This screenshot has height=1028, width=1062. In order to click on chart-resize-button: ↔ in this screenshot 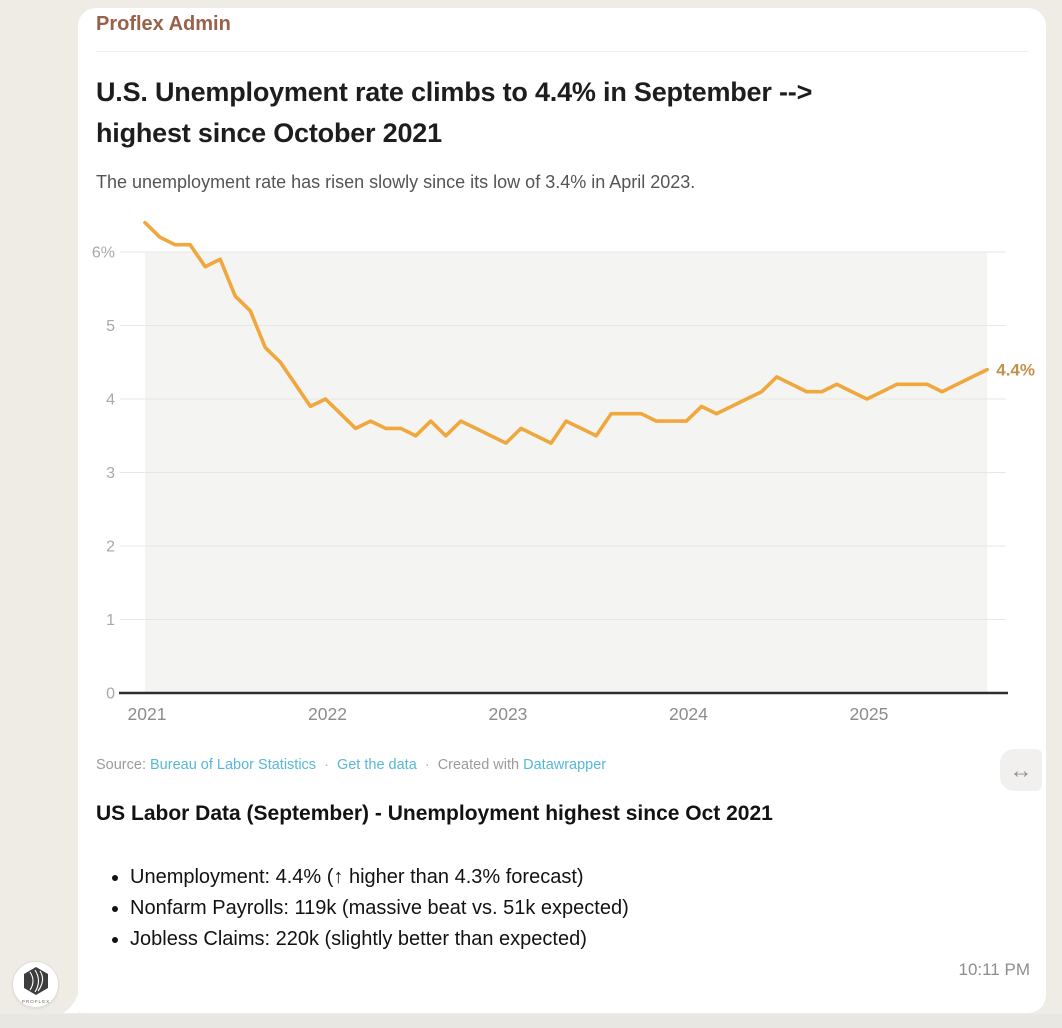, I will do `click(1021, 770)`.